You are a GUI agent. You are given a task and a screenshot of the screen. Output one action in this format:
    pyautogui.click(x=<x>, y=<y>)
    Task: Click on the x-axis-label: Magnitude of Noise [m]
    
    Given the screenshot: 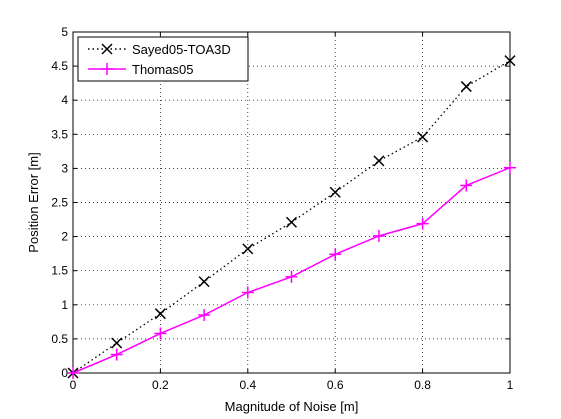 What is the action you would take?
    pyautogui.click(x=292, y=406)
    